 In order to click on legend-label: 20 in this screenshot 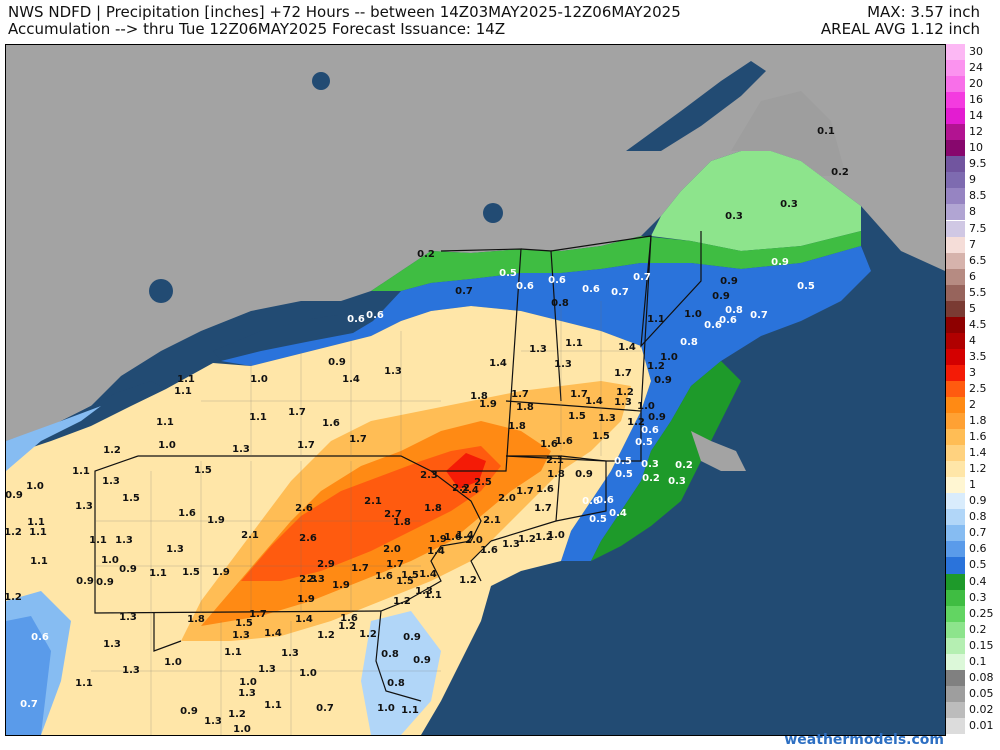, I will do `click(976, 84)`.